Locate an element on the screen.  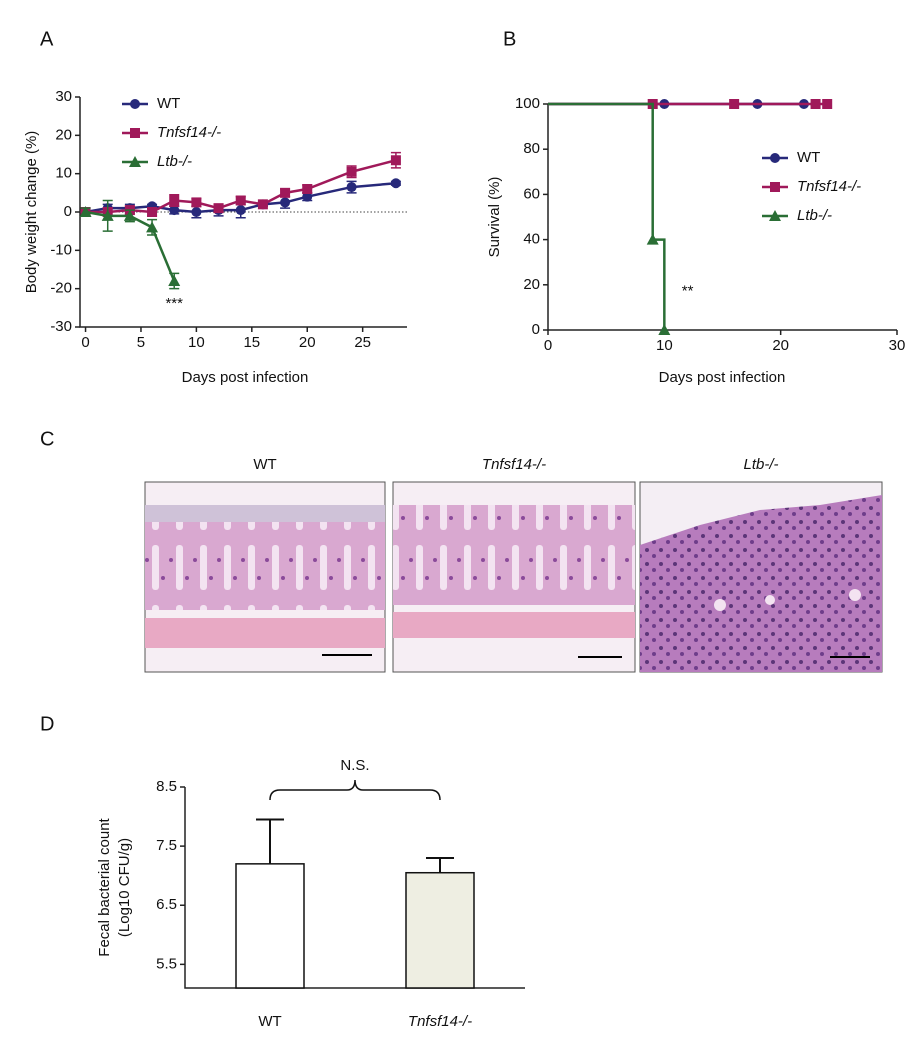
y-tick-label: 80 is located at coordinates (531, 148).